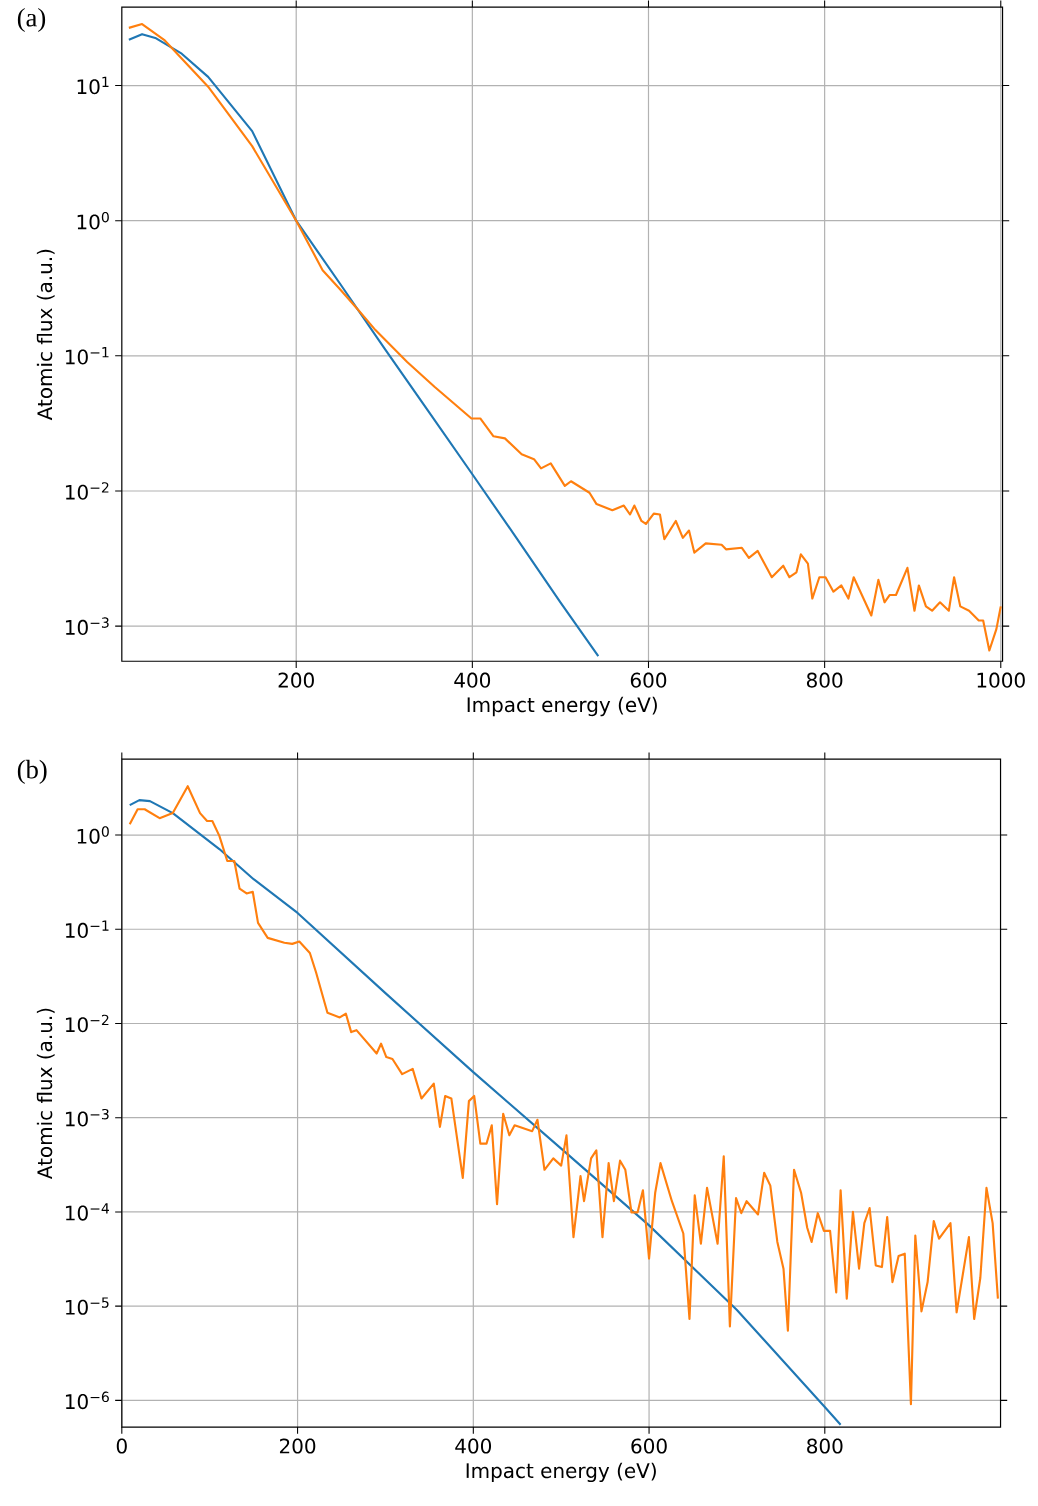 The image size is (1038, 1506). Describe the element at coordinates (87, 1212) in the screenshot. I see `y-tick-label: 10$^{−4}$` at that location.